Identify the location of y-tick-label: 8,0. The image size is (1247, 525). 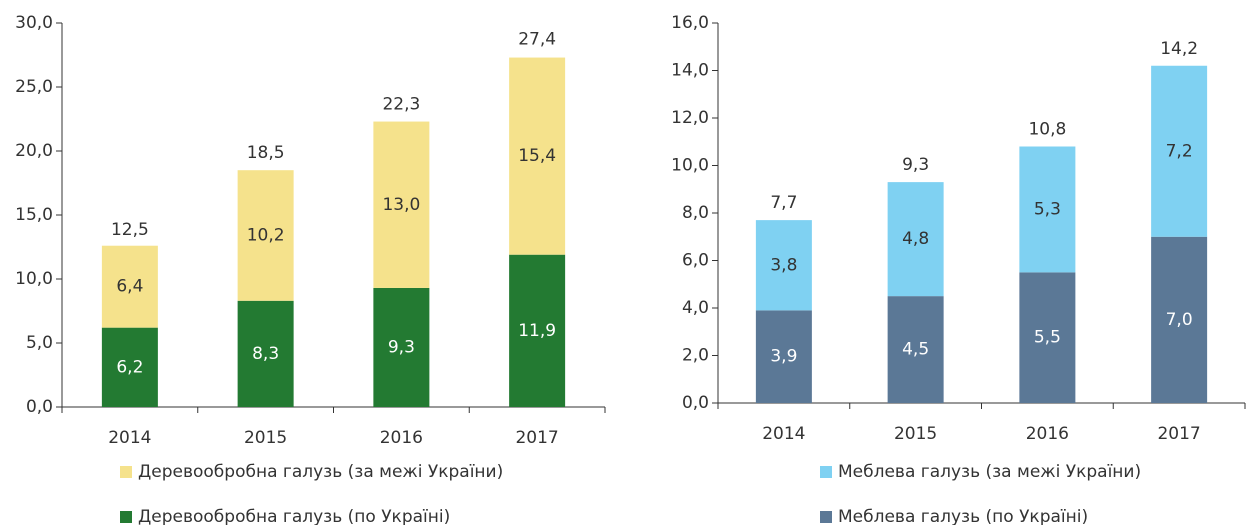
(695, 213).